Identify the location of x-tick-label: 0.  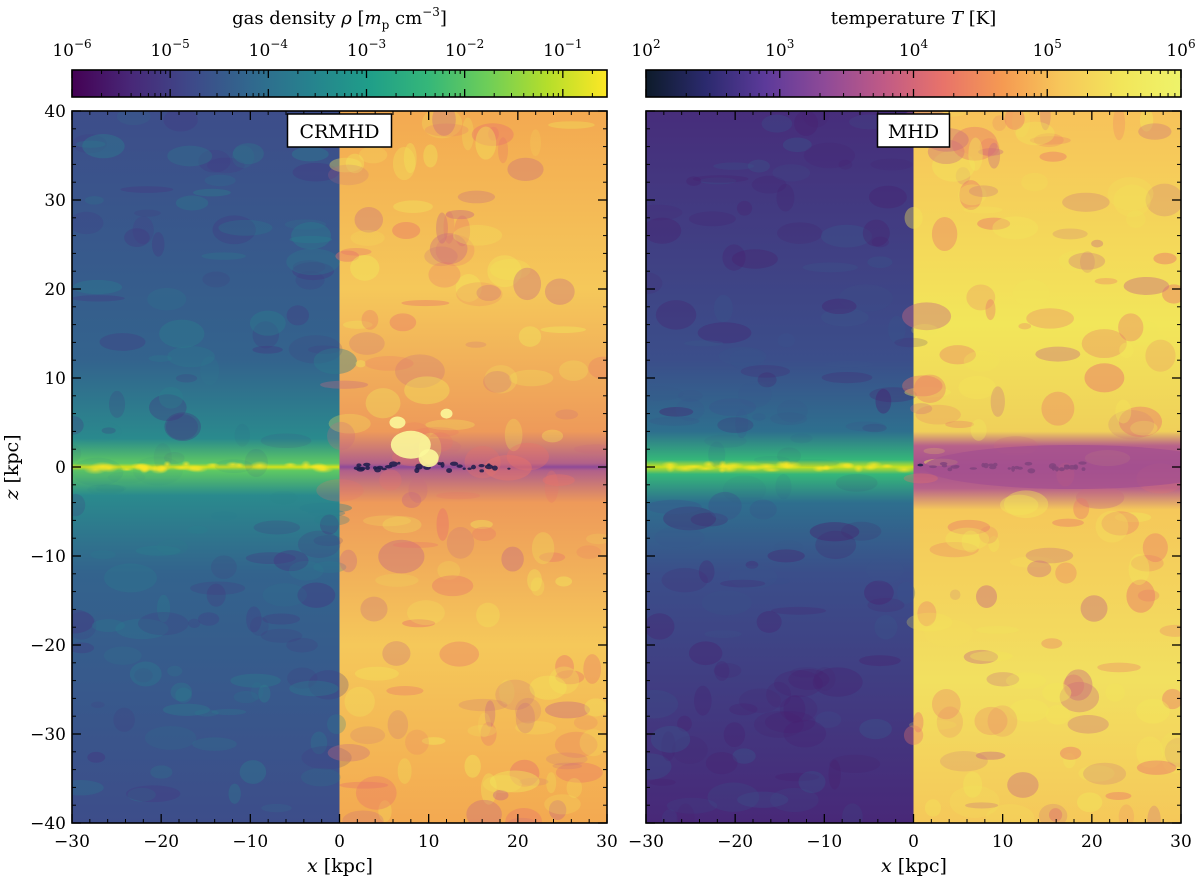
(339, 842).